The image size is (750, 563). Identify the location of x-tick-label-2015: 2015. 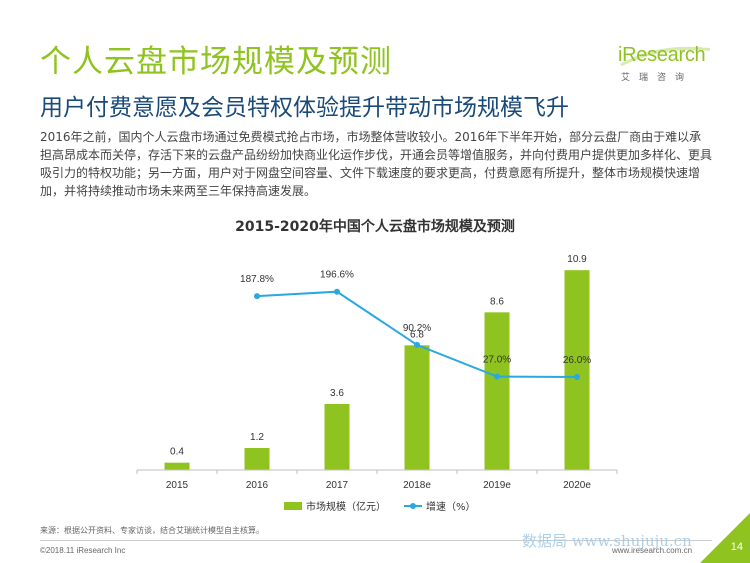
(177, 485).